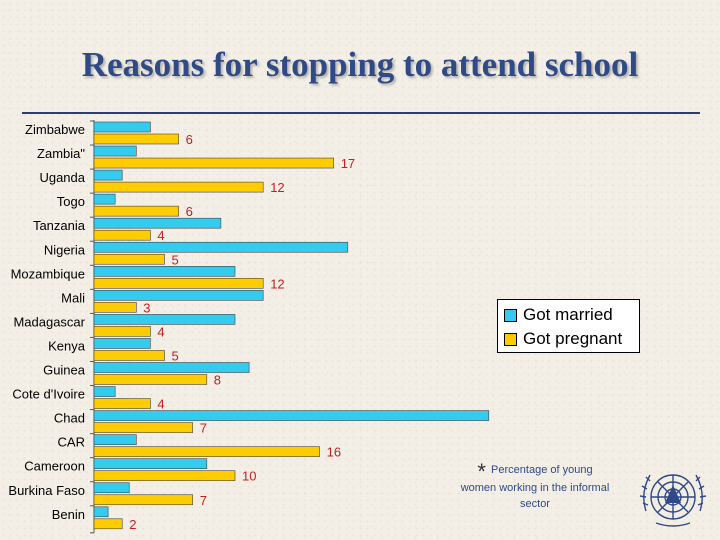 Image resolution: width=720 pixels, height=540 pixels. Describe the element at coordinates (59, 225) in the screenshot. I see `category-label: Tanzania` at that location.